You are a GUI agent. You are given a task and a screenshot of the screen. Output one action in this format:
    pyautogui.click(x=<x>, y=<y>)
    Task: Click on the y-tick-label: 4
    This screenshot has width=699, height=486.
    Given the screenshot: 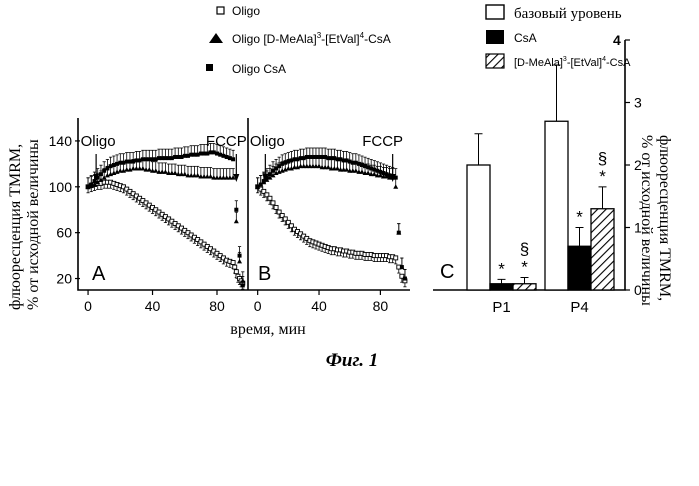 What is the action you would take?
    pyautogui.click(x=617, y=40)
    